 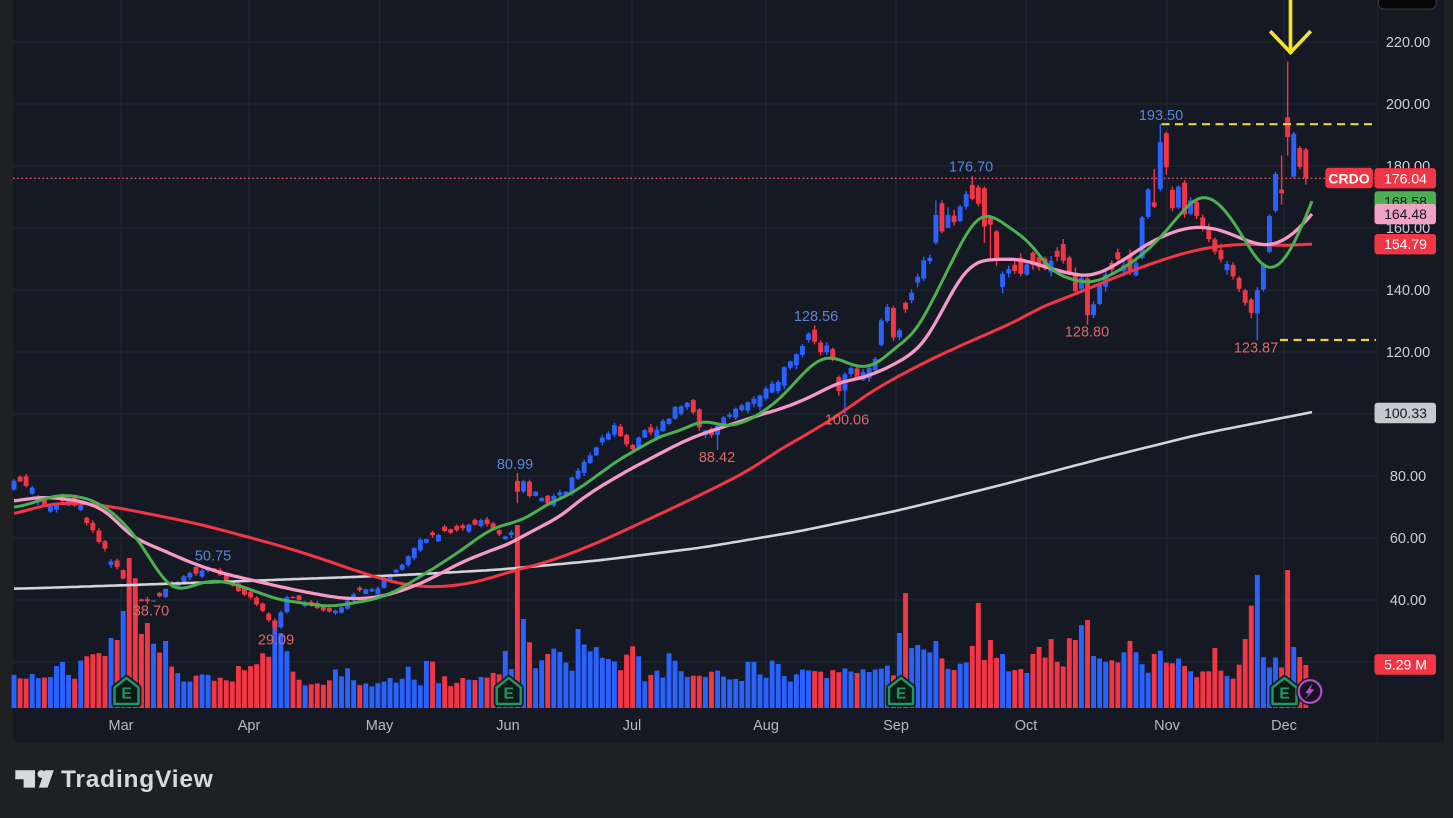 What do you see at coordinates (632, 726) in the screenshot?
I see `svg-text: Jul` at bounding box center [632, 726].